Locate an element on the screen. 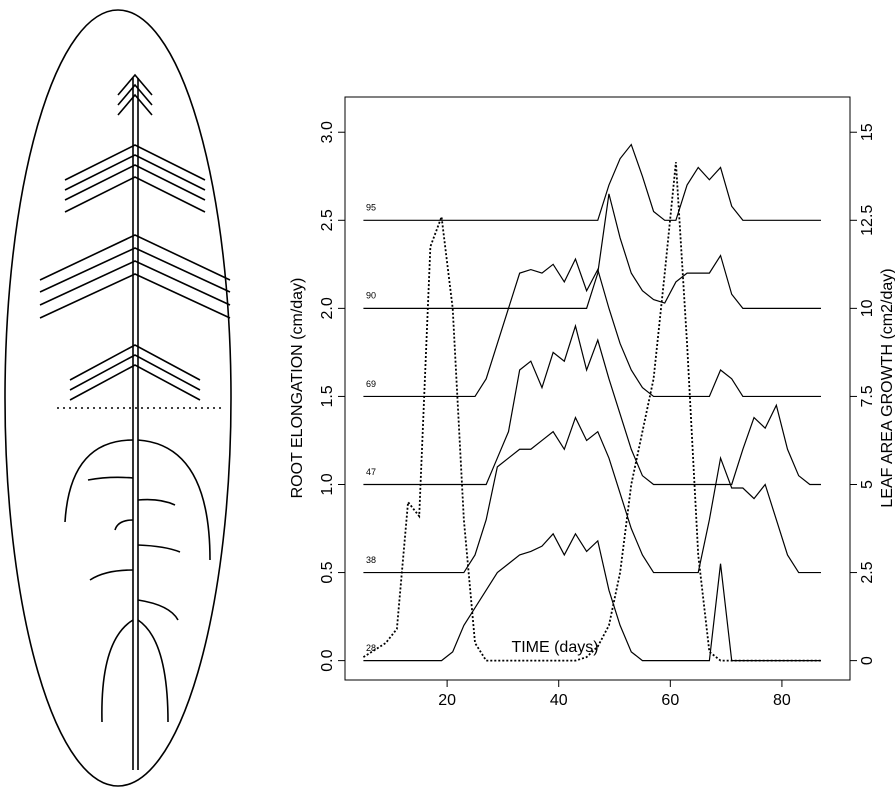 The height and width of the screenshot is (792, 895). x-tick-label: 40 is located at coordinates (559, 700).